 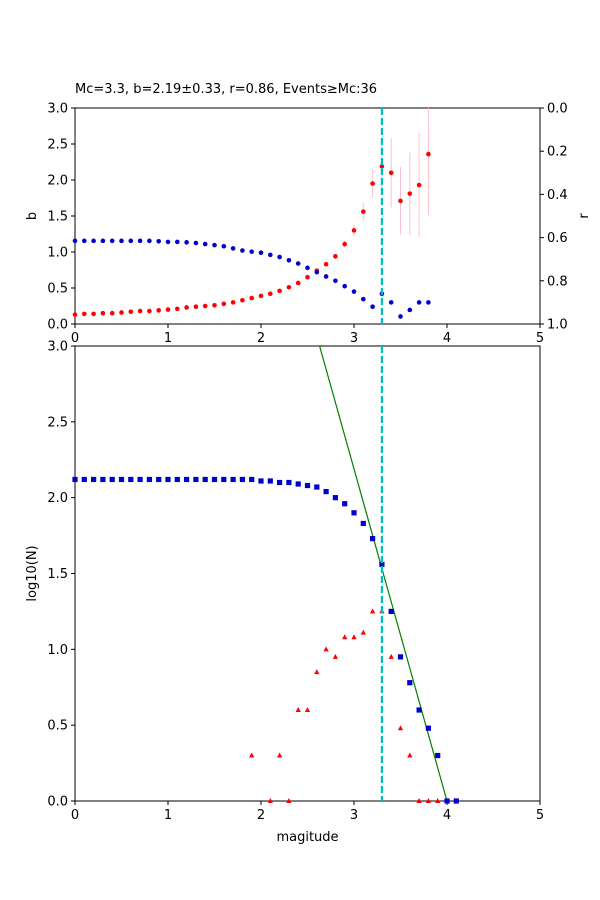 I want to click on r-tick-label: 0.6, so click(x=557, y=238).